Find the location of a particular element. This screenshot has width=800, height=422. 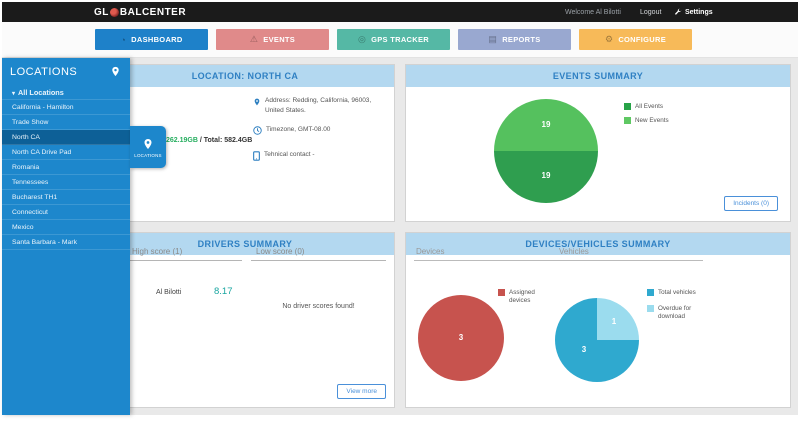

legend-item-overdue-download: Overdue for download is located at coordinates (675, 313).